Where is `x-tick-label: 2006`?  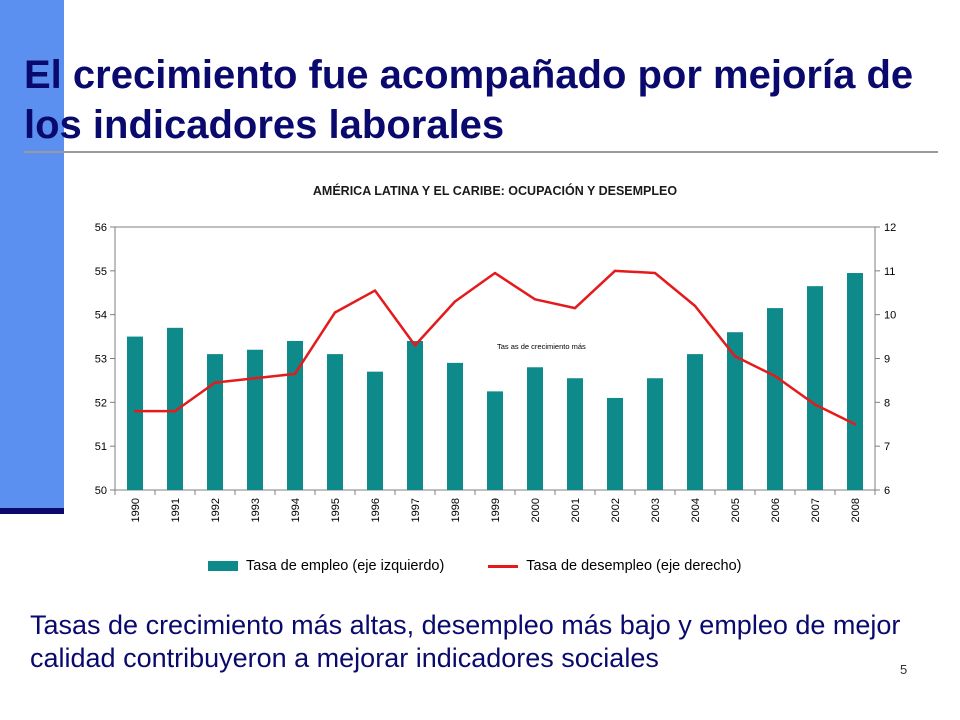 x-tick-label: 2006 is located at coordinates (776, 510).